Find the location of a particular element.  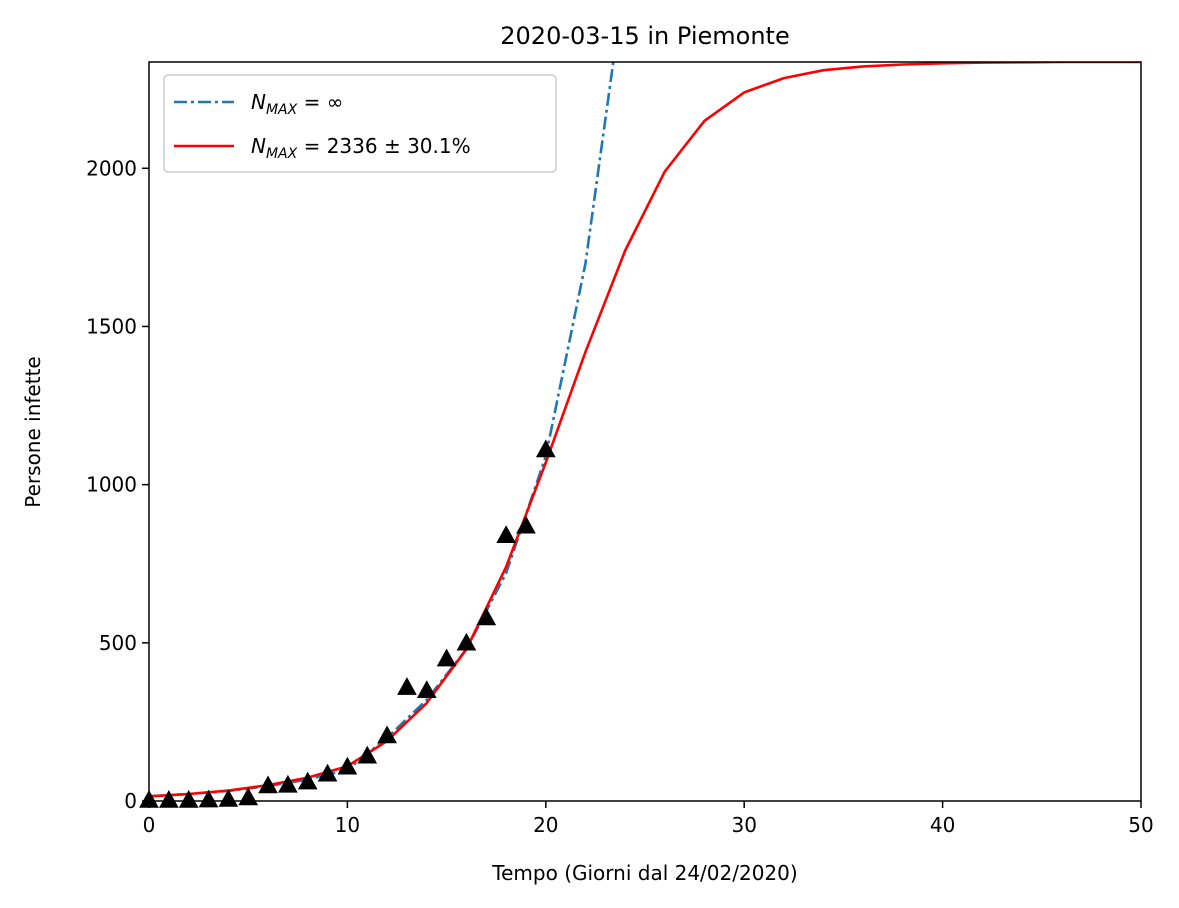

x-tick-label: 50 is located at coordinates (1140, 825).